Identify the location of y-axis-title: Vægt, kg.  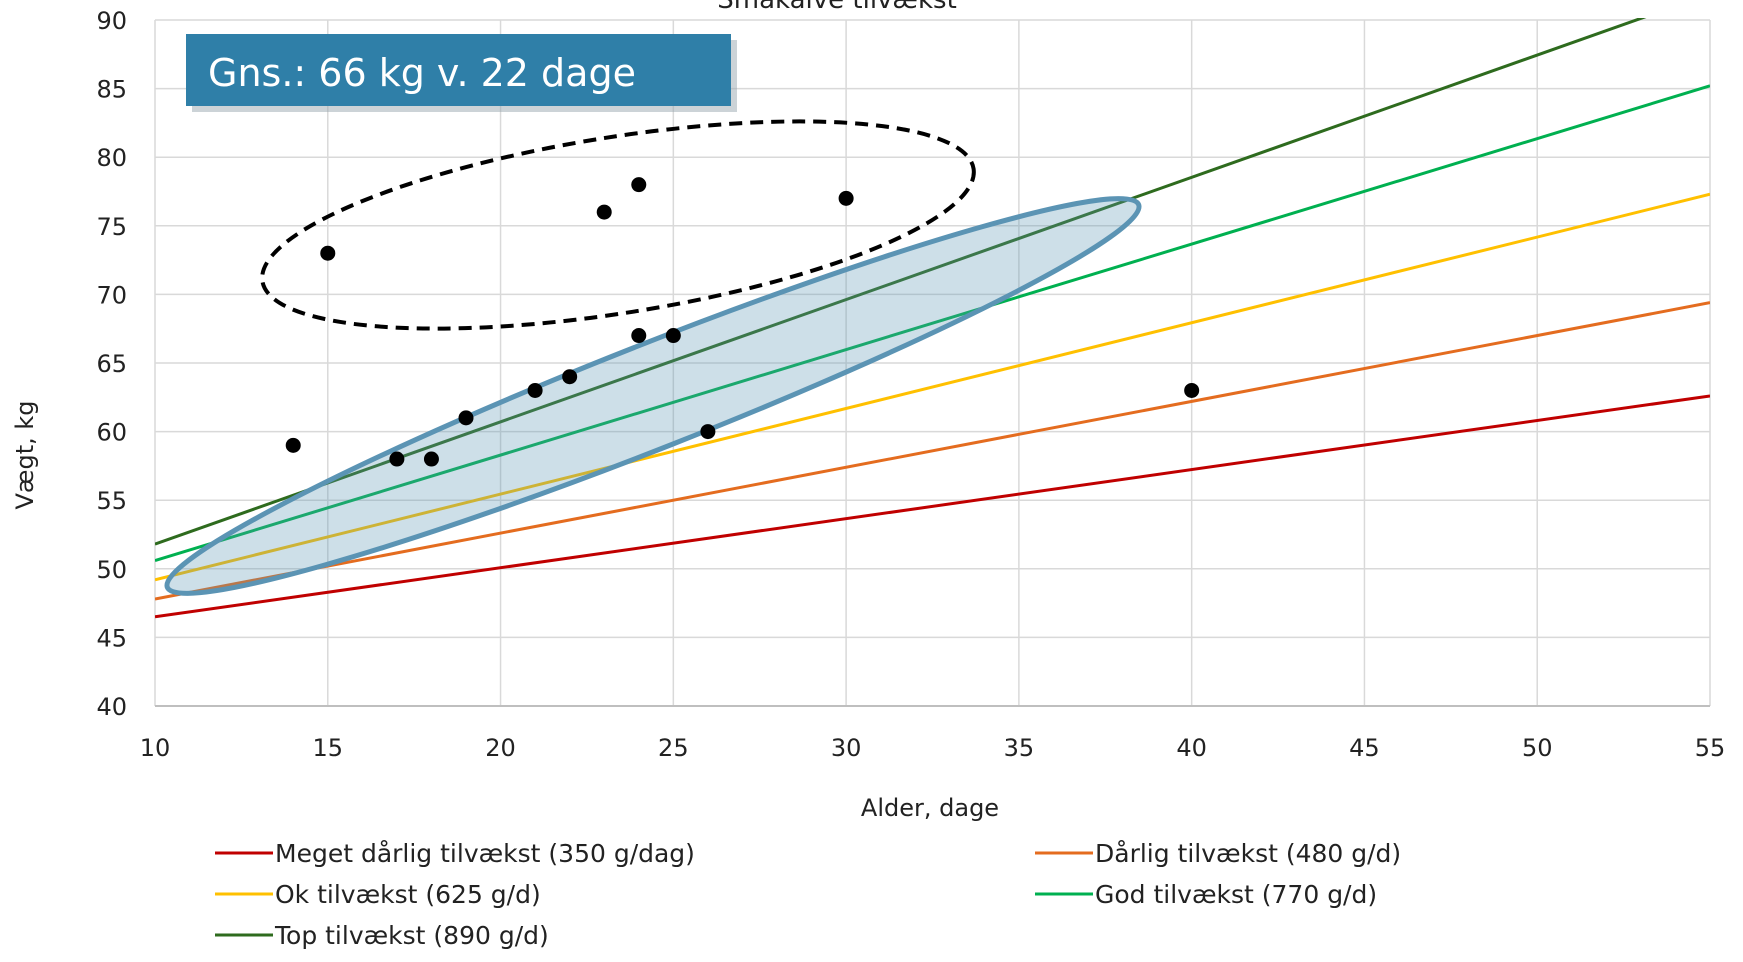
(25, 454).